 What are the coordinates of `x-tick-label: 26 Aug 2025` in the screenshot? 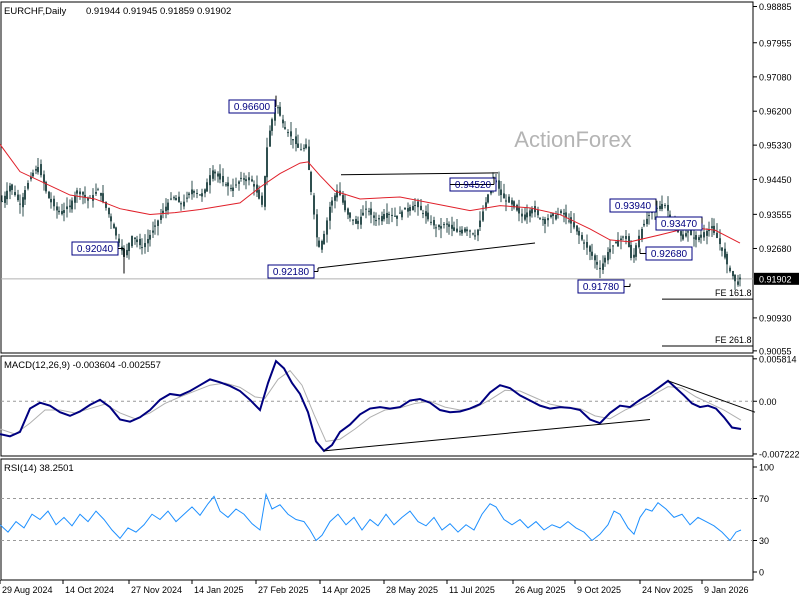 It's located at (540, 590).